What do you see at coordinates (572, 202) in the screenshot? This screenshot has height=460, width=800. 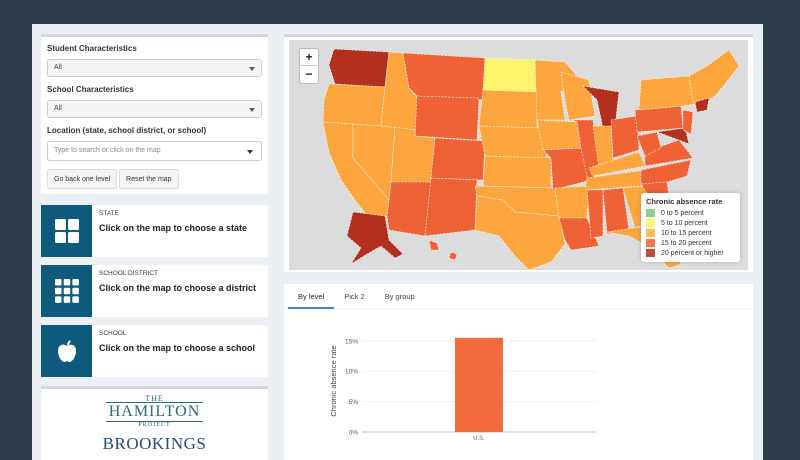 I see `state-arkansas` at bounding box center [572, 202].